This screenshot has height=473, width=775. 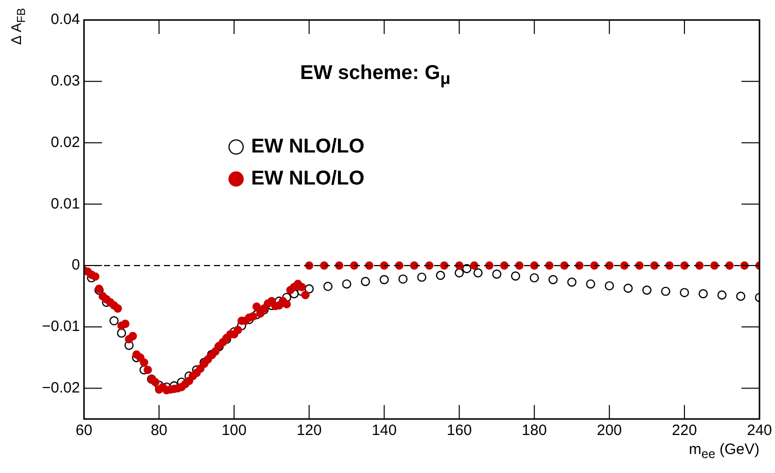 I want to click on x-tick-label: 200, so click(x=609, y=431).